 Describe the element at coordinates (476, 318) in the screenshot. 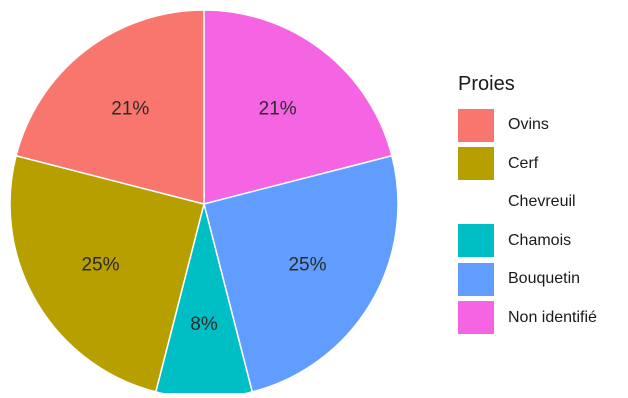

I see `legend-key-non-identifi-` at that location.